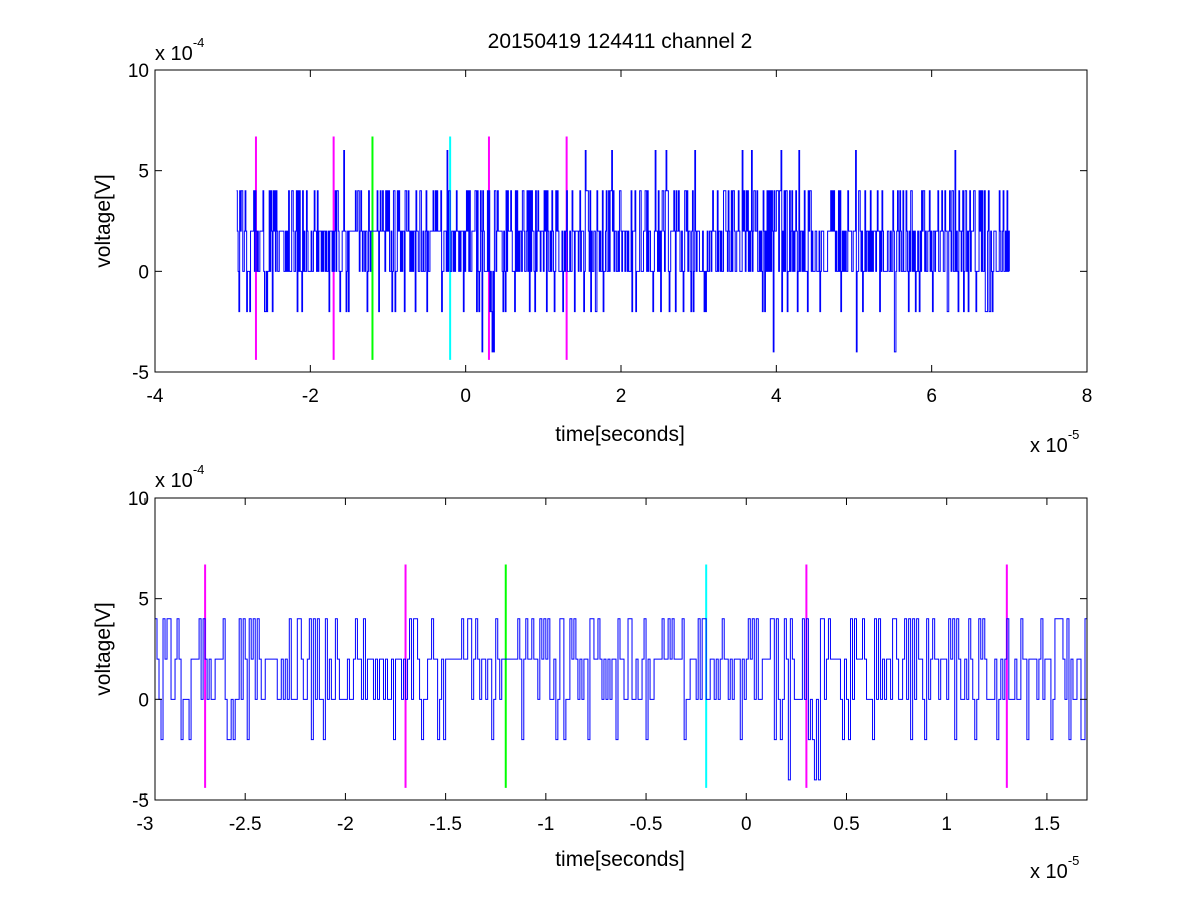 This screenshot has height=901, width=1200. I want to click on bottom-y-axis-label: voltage[V], so click(103, 648).